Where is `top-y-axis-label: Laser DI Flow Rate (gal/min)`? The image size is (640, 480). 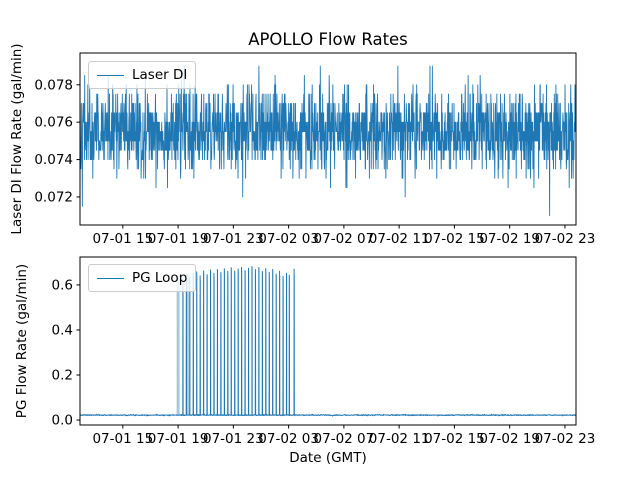
top-y-axis-label: Laser DI Flow Rate (gal/min) is located at coordinates (17, 139).